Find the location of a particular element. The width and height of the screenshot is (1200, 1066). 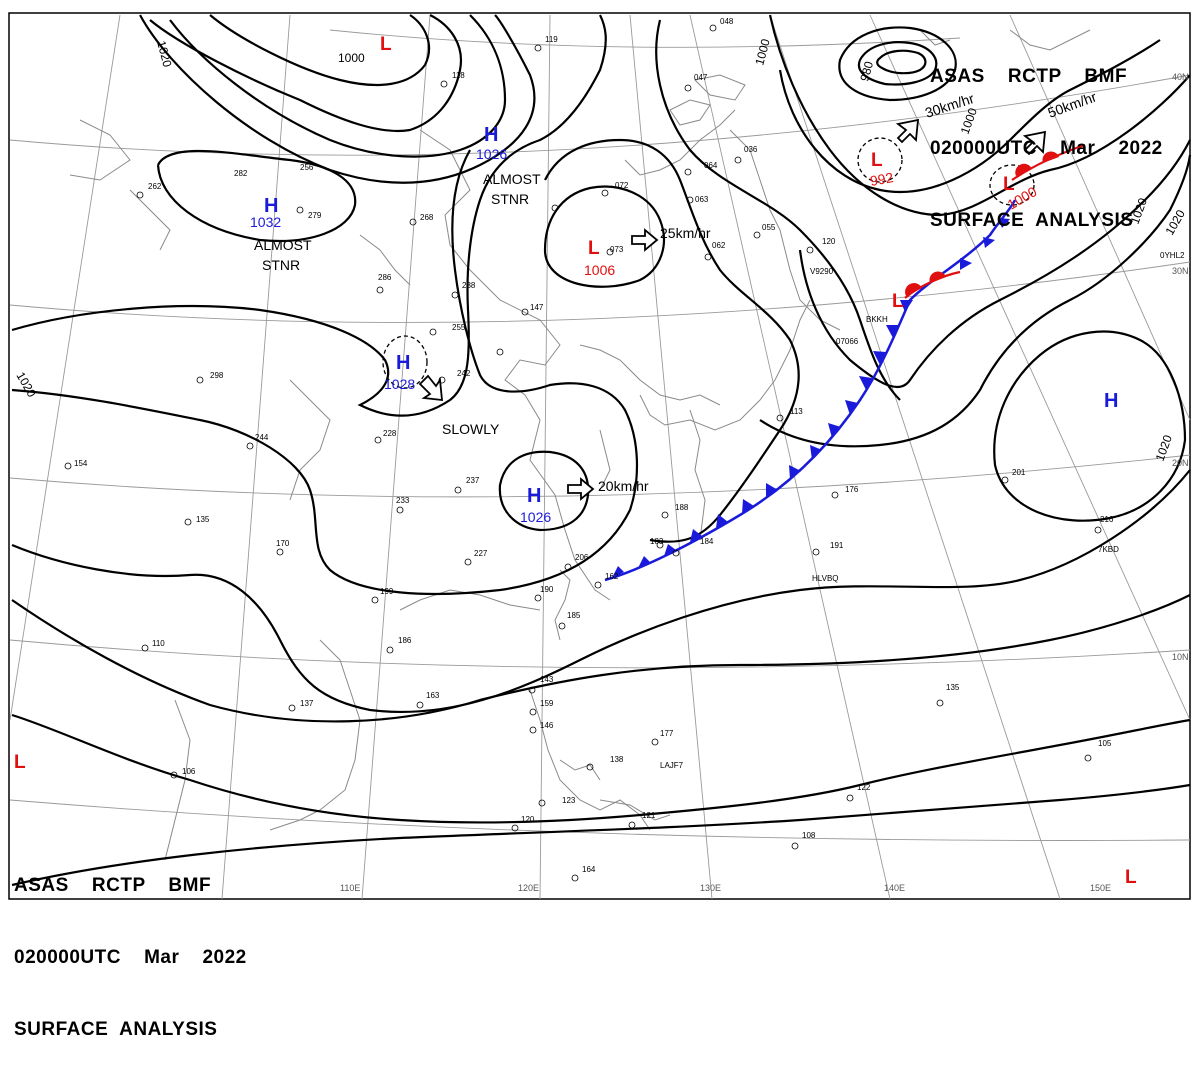

station-value: 228 is located at coordinates (390, 433).